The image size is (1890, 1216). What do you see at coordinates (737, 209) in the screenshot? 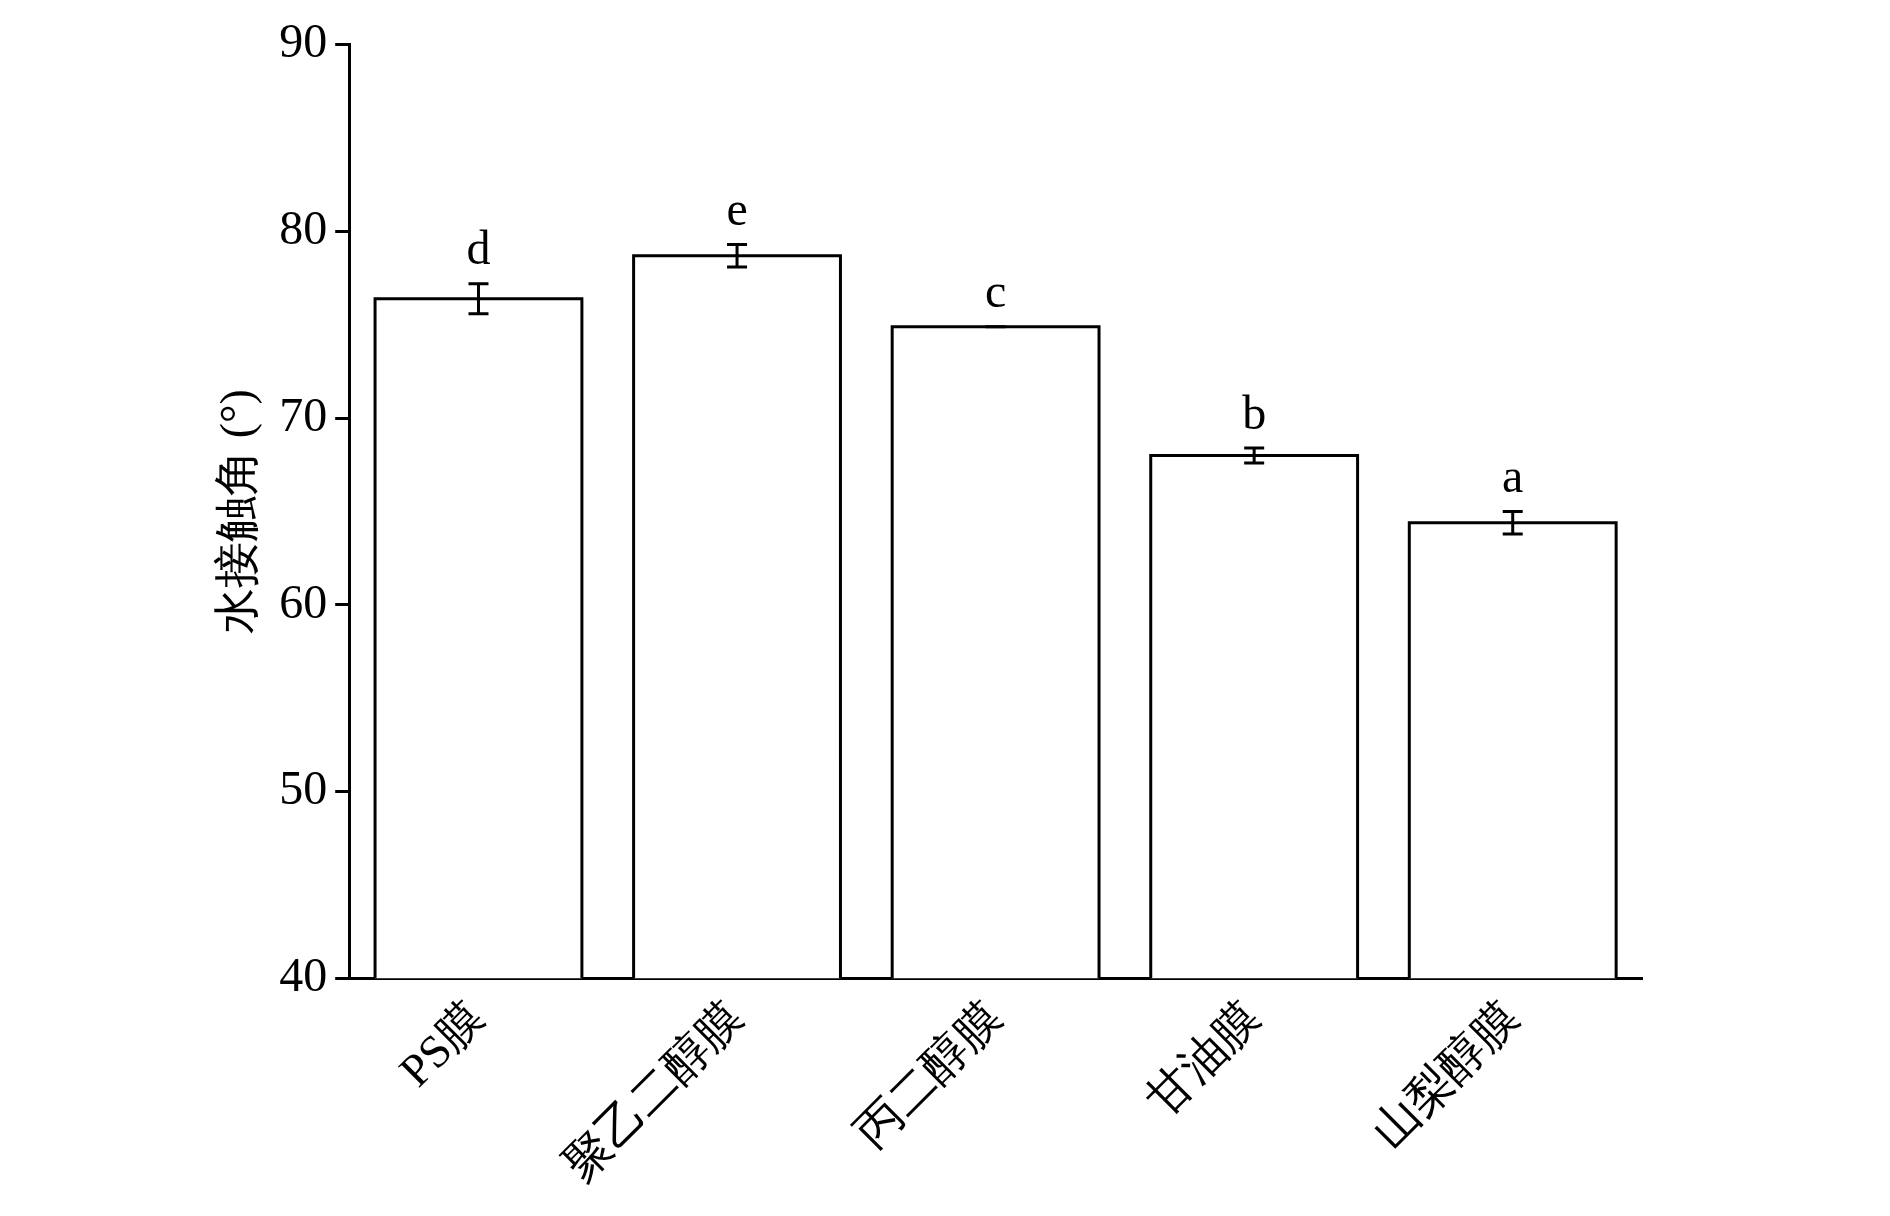
I see `annotation: e` at bounding box center [737, 209].